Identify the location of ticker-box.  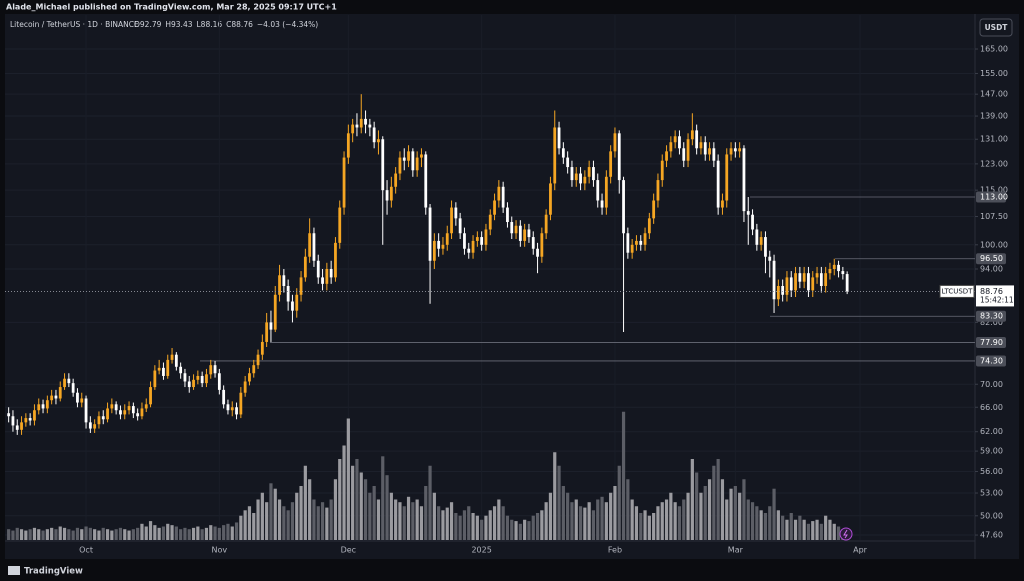
(957, 291).